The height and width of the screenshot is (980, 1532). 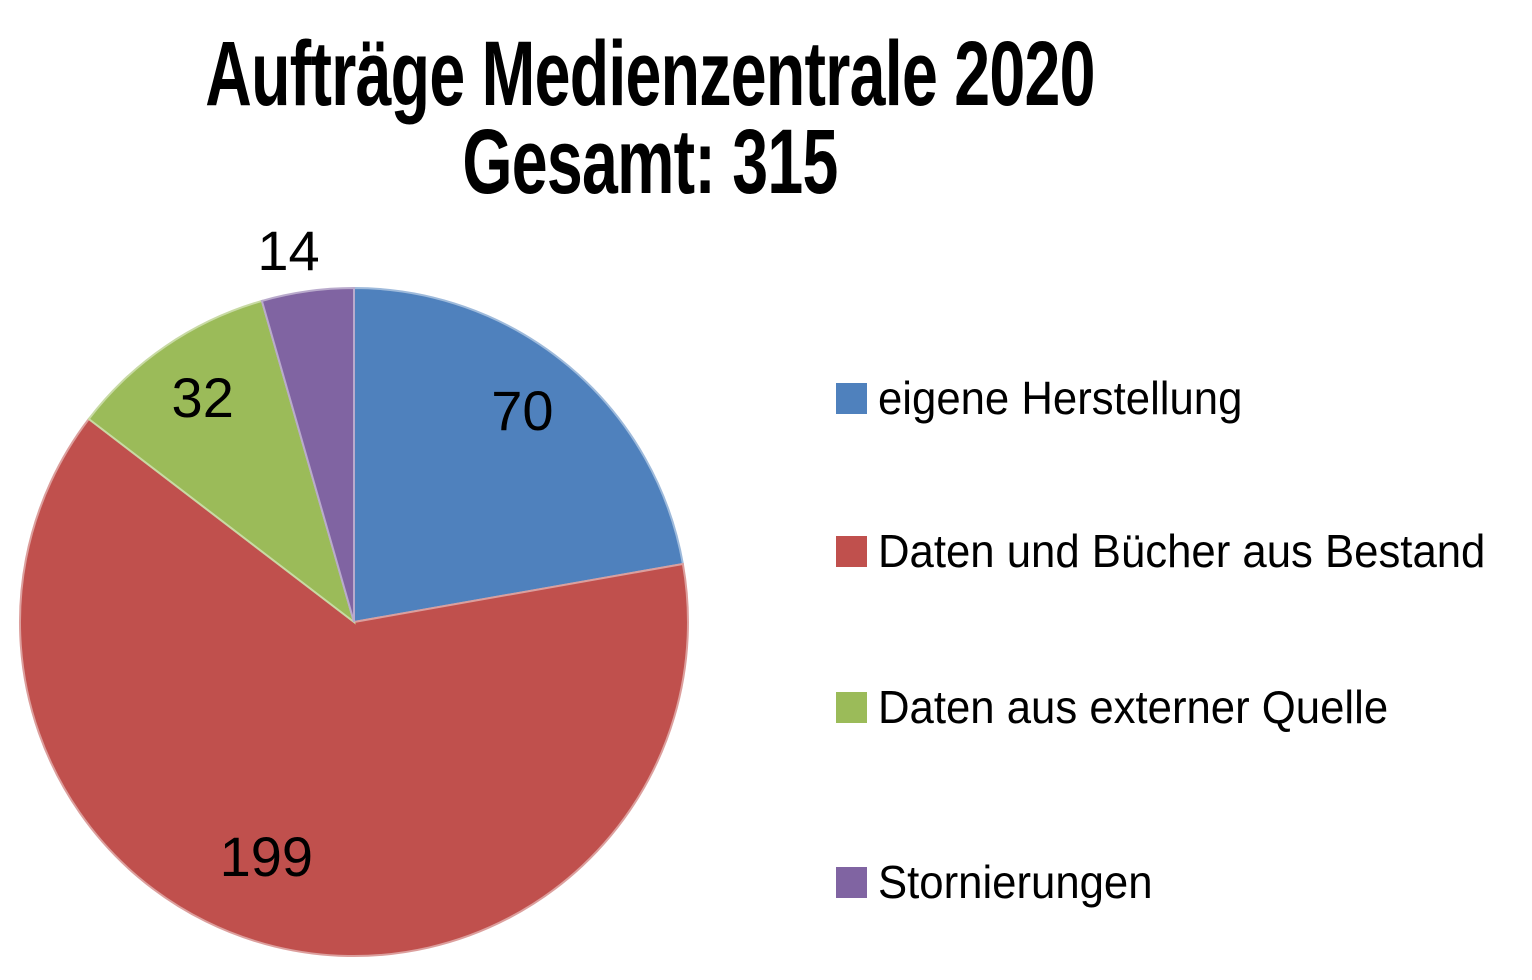 I want to click on legend-item-stornierungen: Stornierungen, so click(x=1001, y=882).